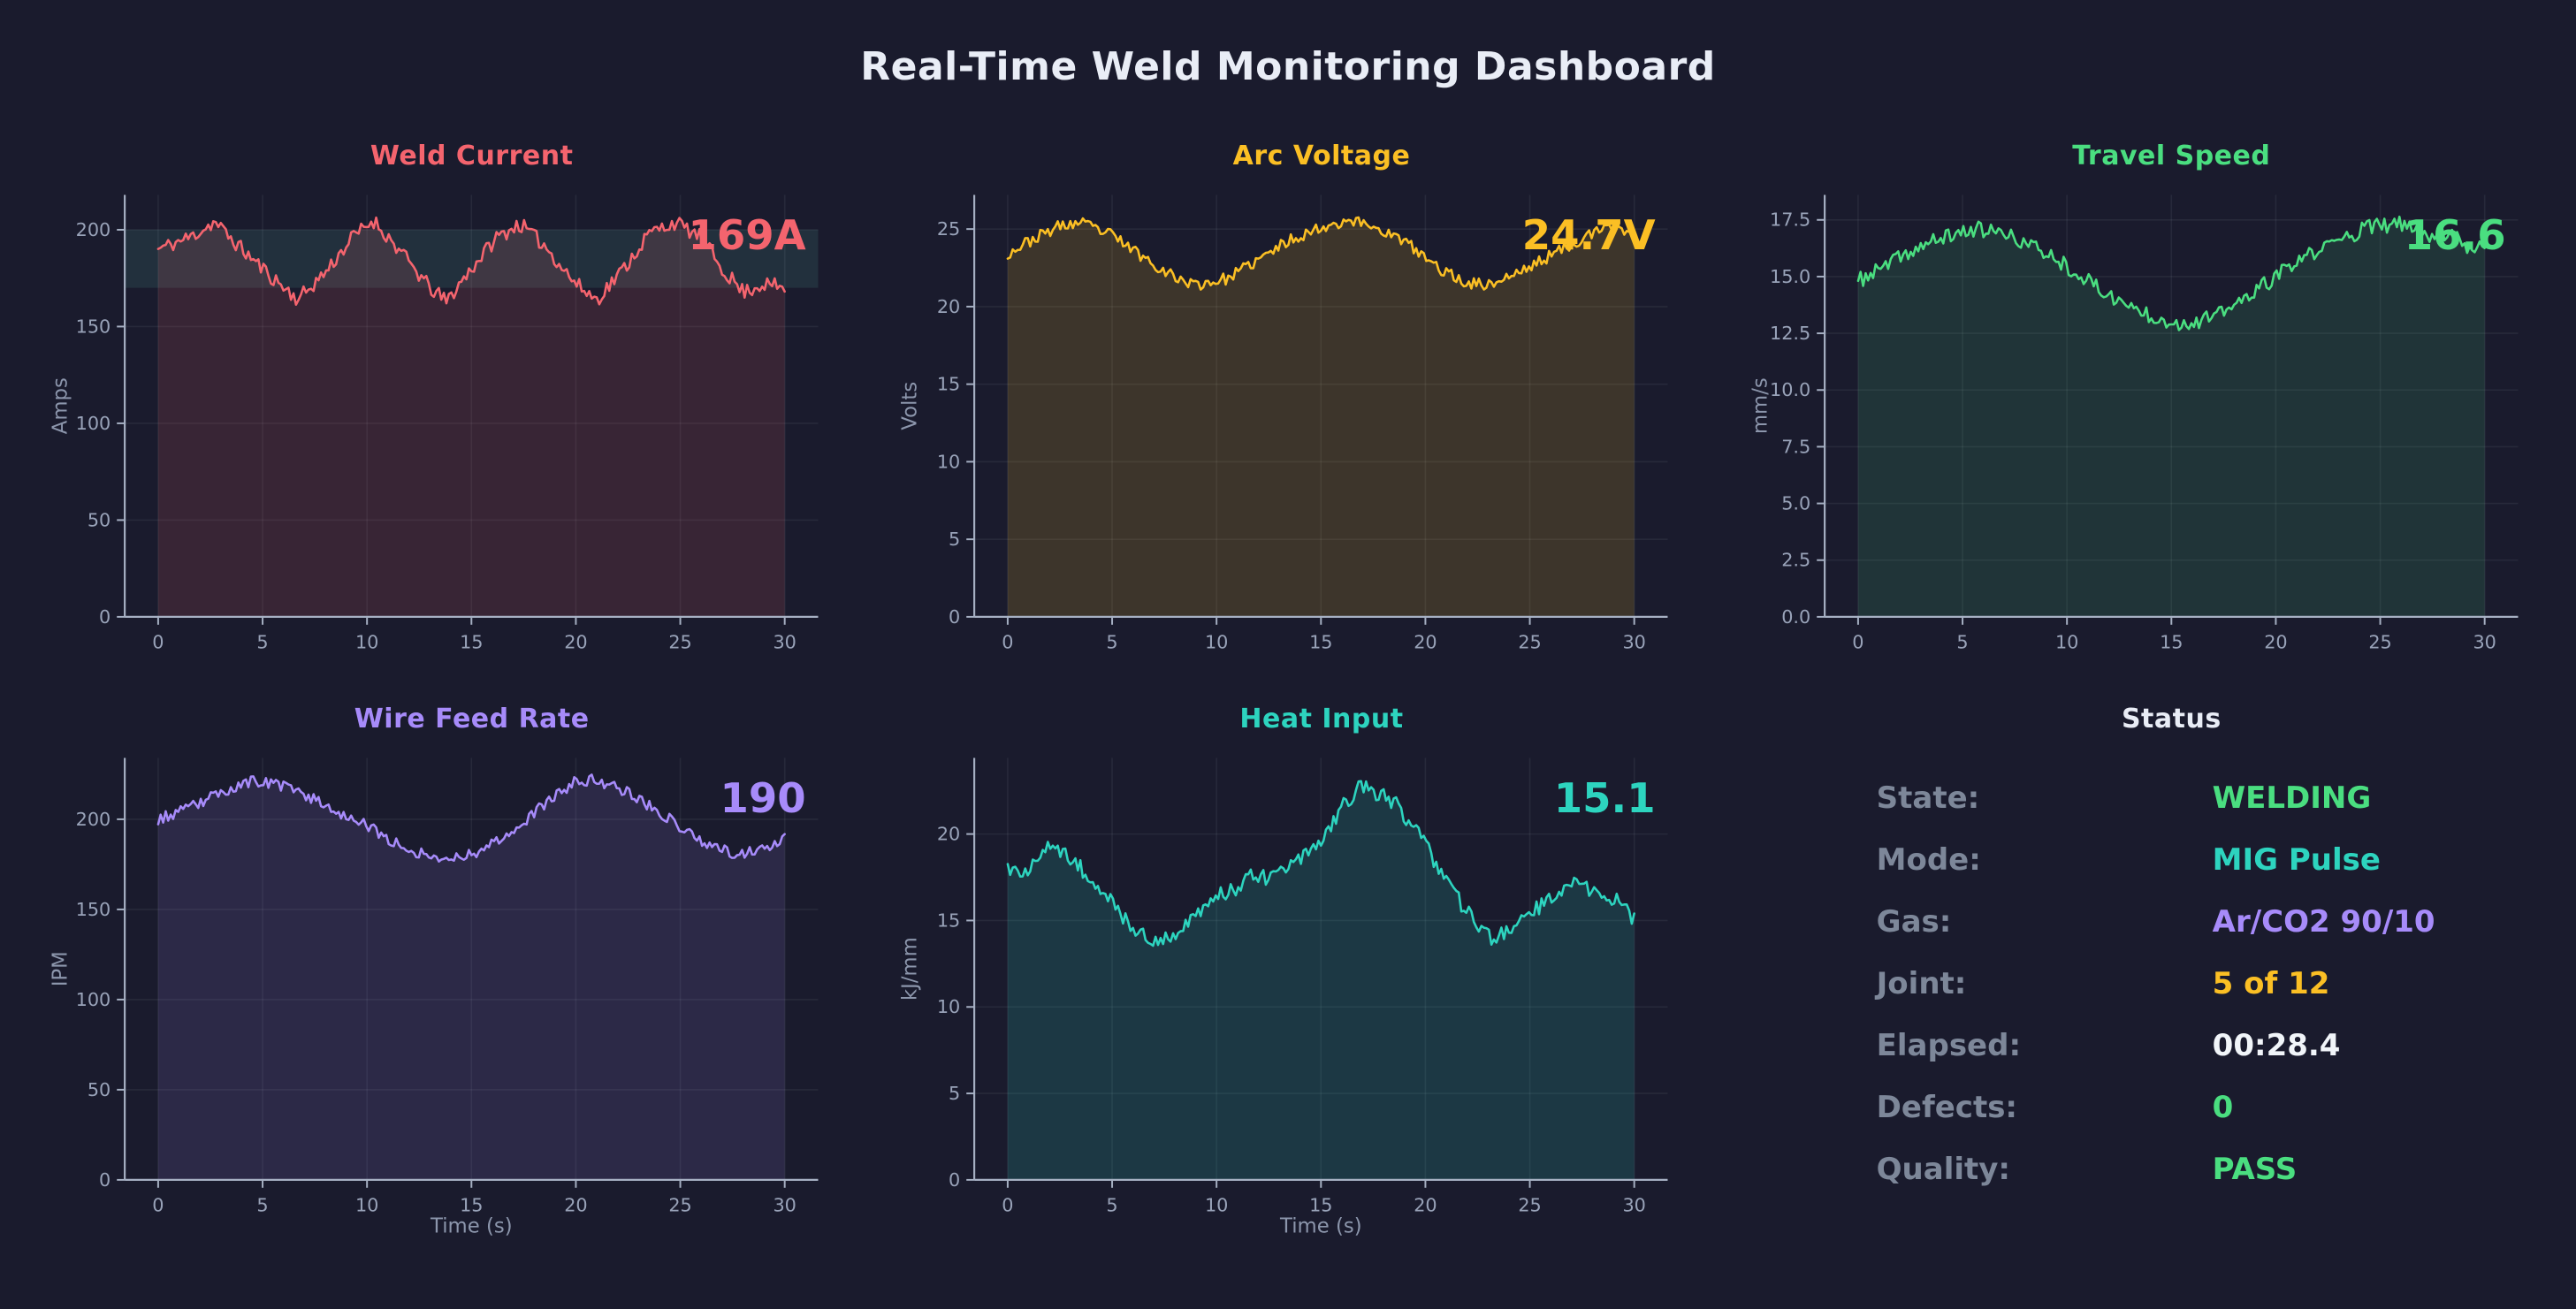  I want to click on status-value-state: WELDING, so click(2292, 798).